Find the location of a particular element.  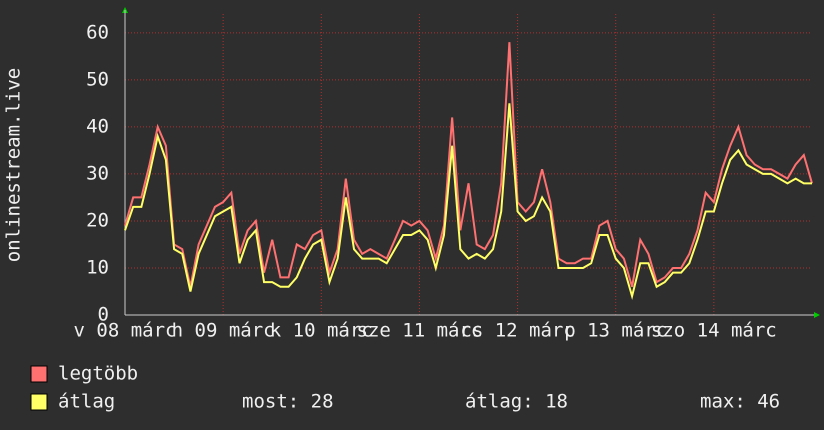

y-tick-label: 10 is located at coordinates (97, 267).